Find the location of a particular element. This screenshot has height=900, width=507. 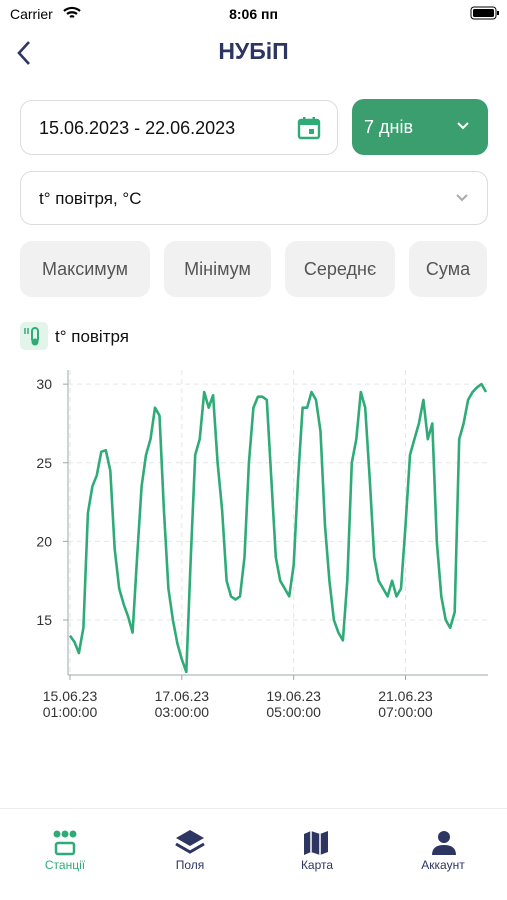

tab-label: Аккаунт is located at coordinates (443, 865).